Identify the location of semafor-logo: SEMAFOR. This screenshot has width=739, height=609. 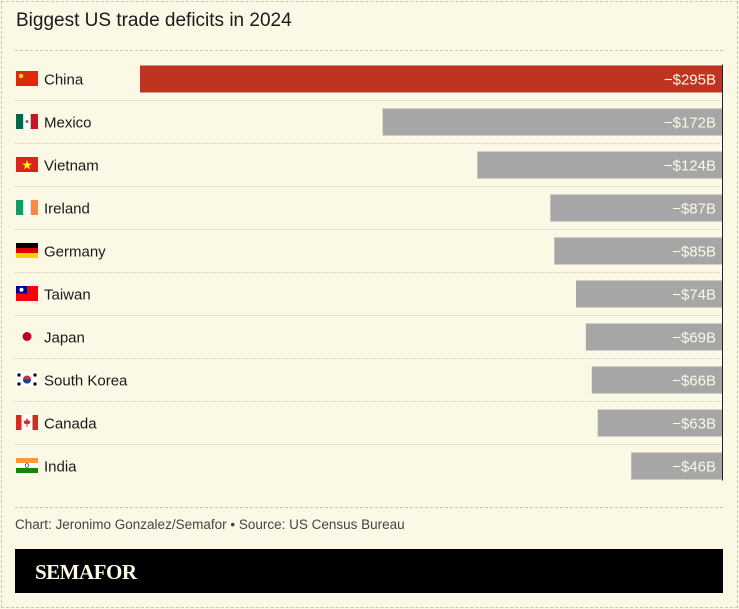
(86, 572).